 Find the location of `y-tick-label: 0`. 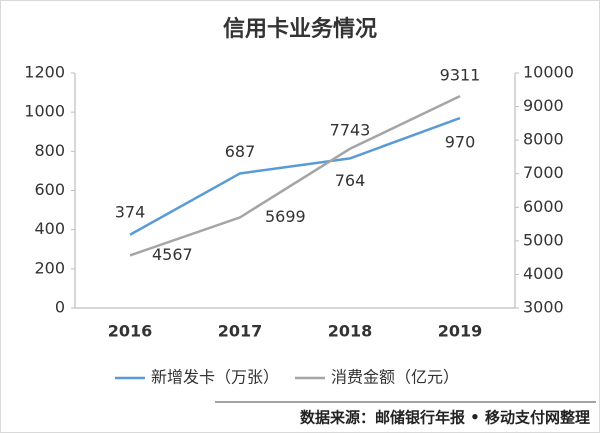

y-tick-label: 0 is located at coordinates (60, 307).